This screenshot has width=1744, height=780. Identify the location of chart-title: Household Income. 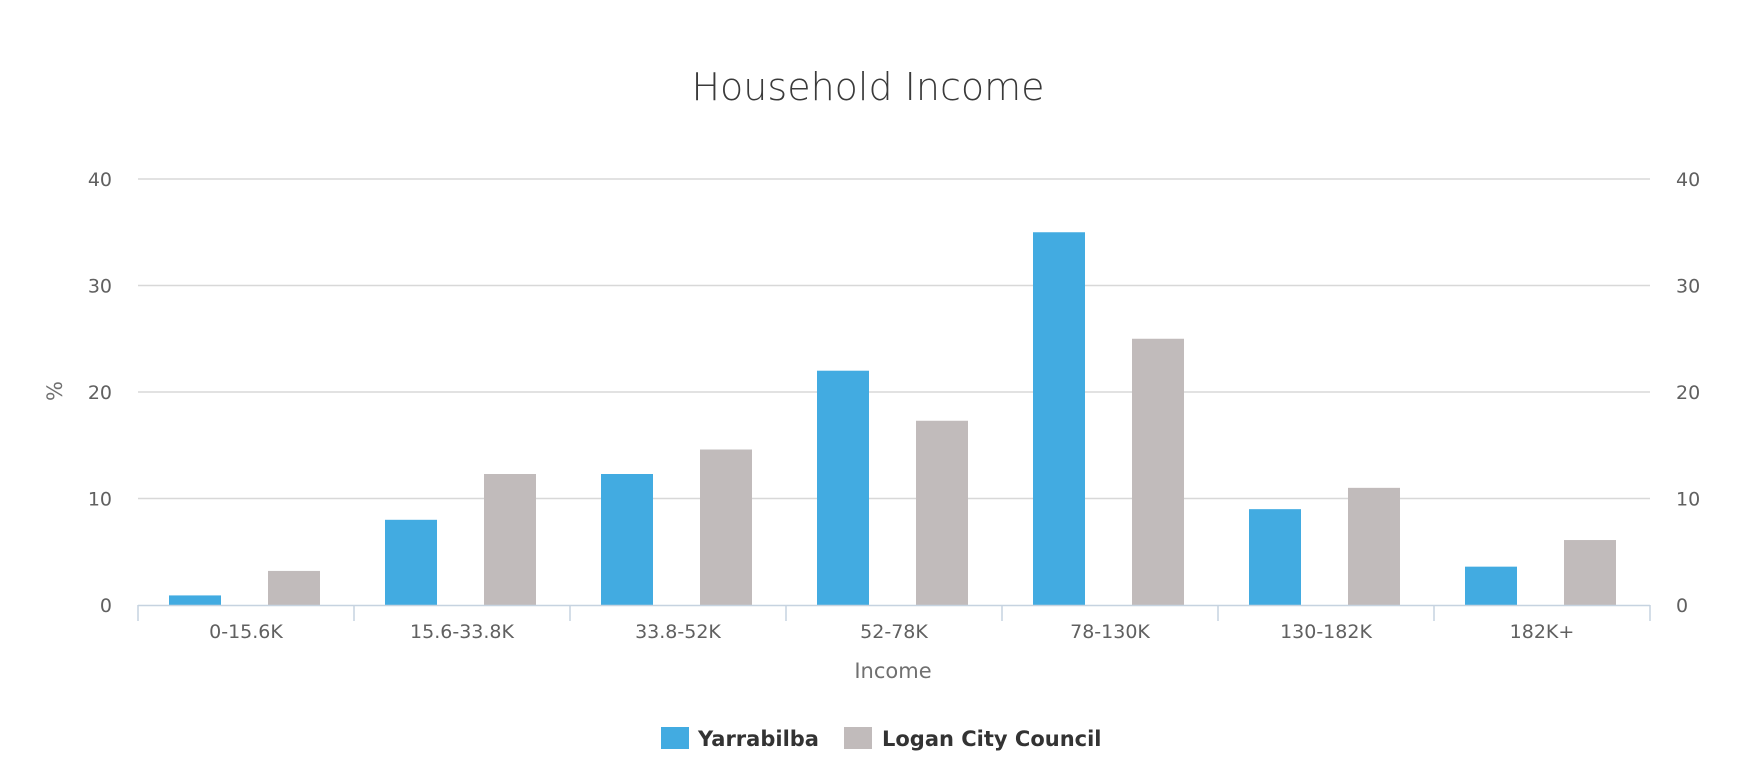
(867, 87).